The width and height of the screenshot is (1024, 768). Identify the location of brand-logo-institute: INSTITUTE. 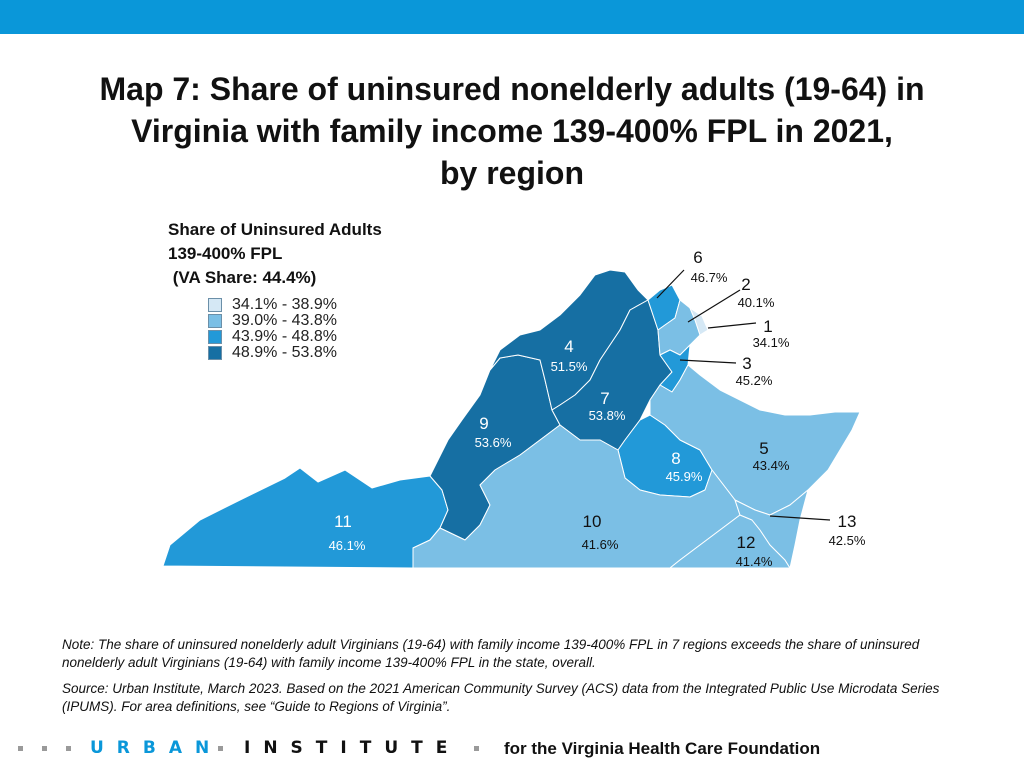
(352, 748).